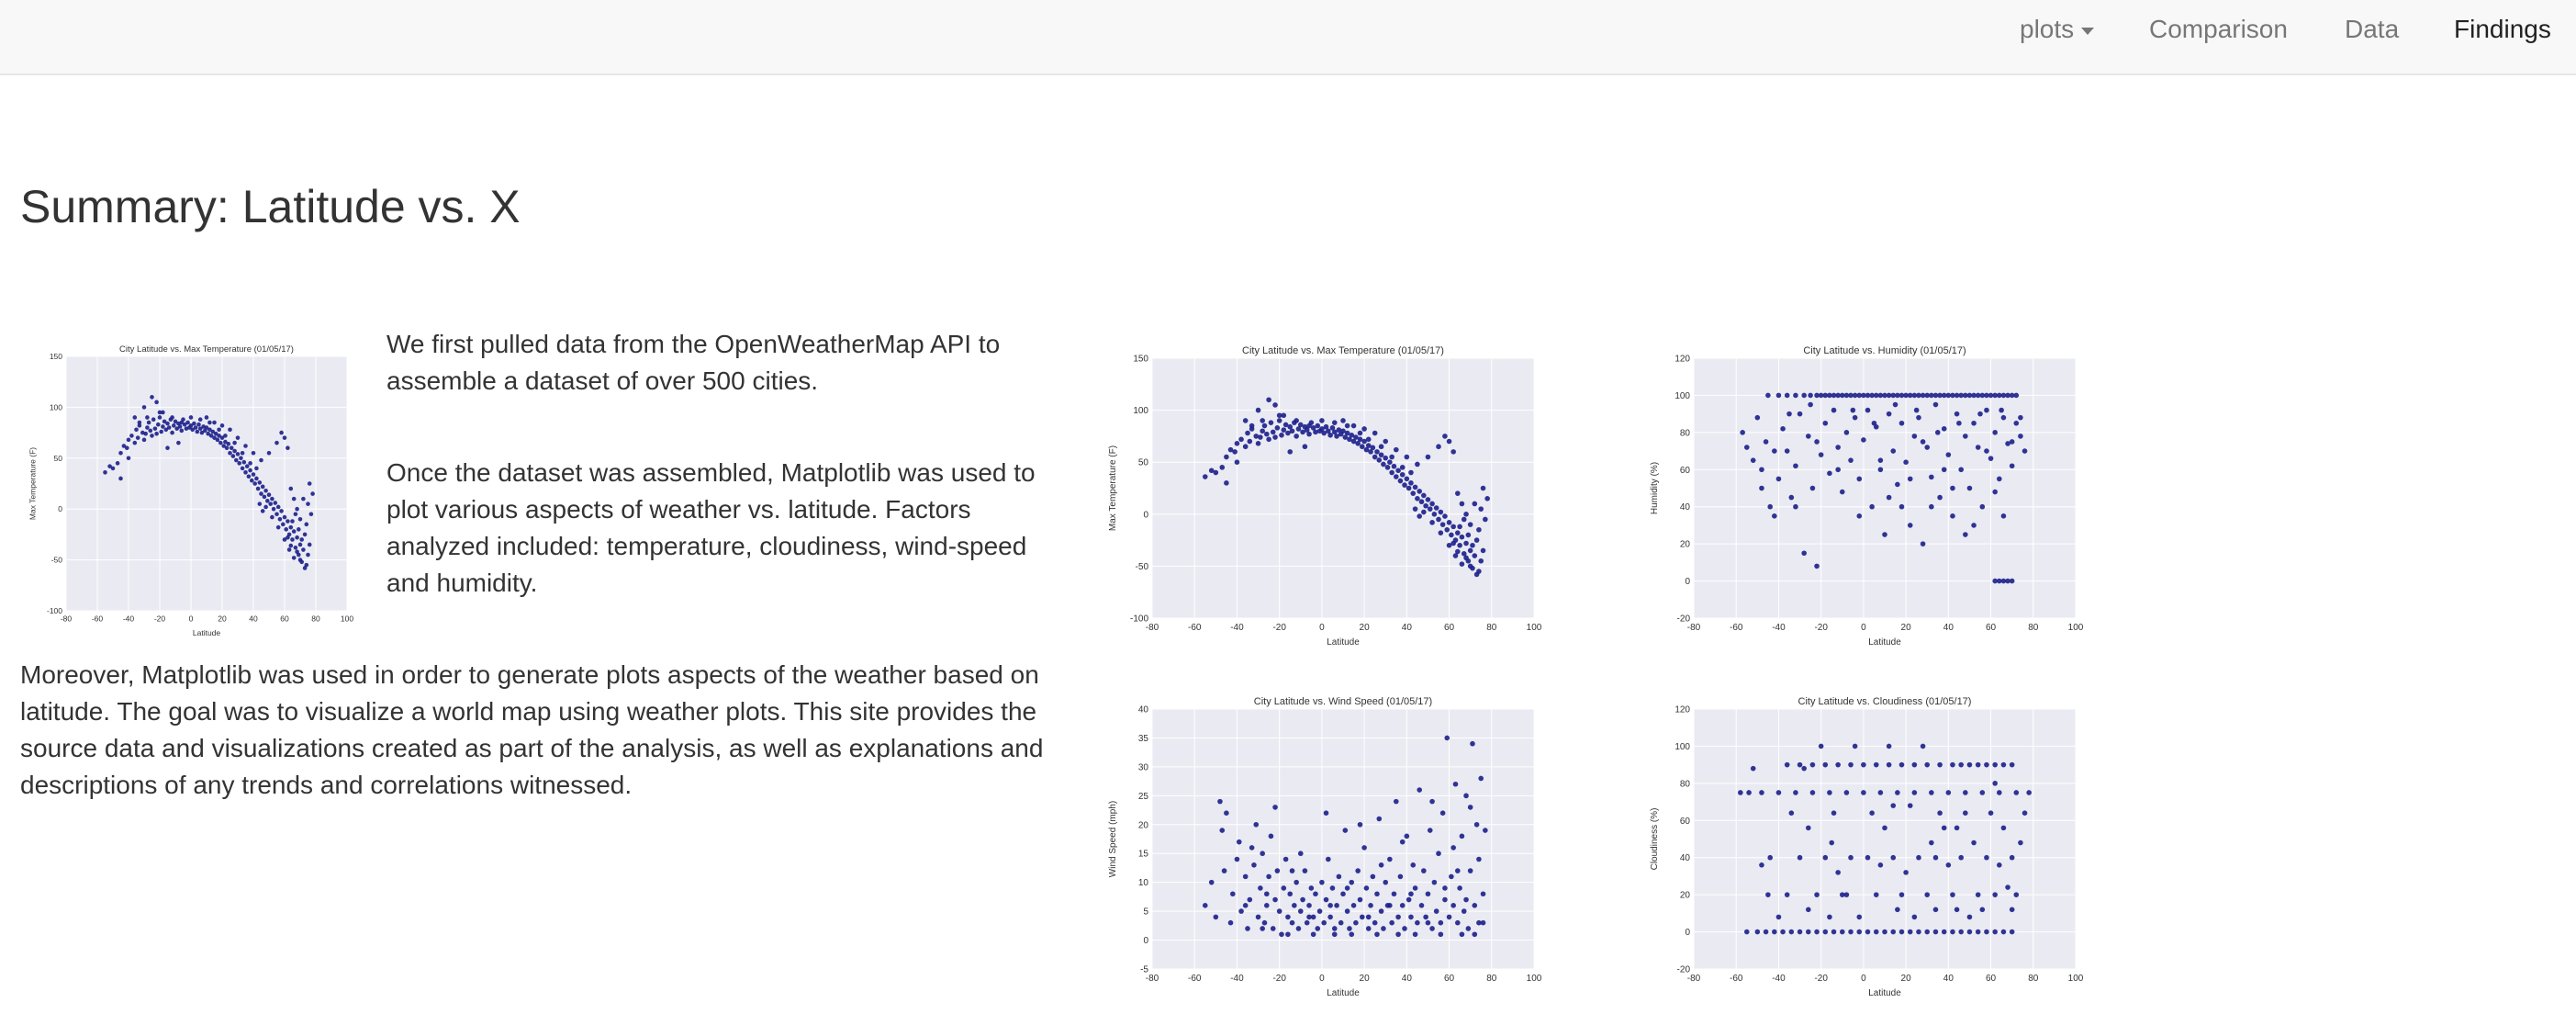 The image size is (2576, 1014). I want to click on x-tick-label: -20, so click(1821, 628).